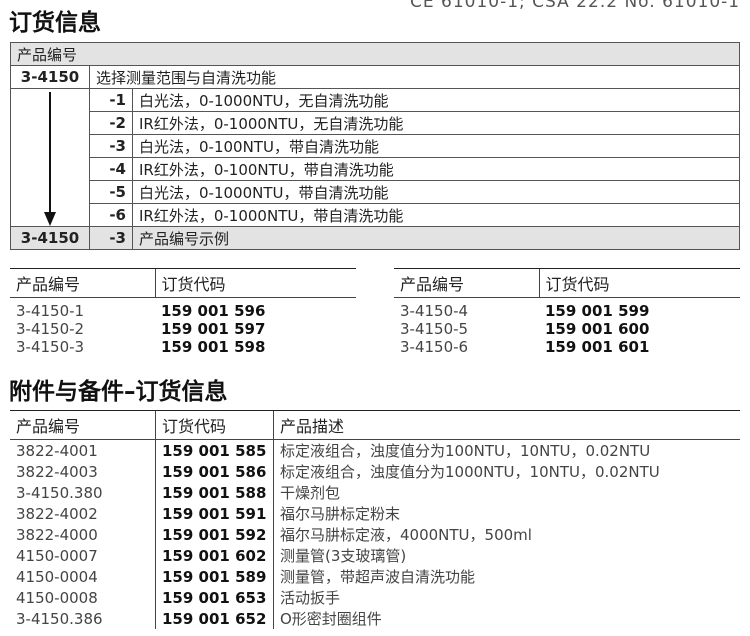 The height and width of the screenshot is (636, 750). I want to click on option-row: -6 IR红外法，0-1000NTU，带自清洗功能, so click(375, 215).